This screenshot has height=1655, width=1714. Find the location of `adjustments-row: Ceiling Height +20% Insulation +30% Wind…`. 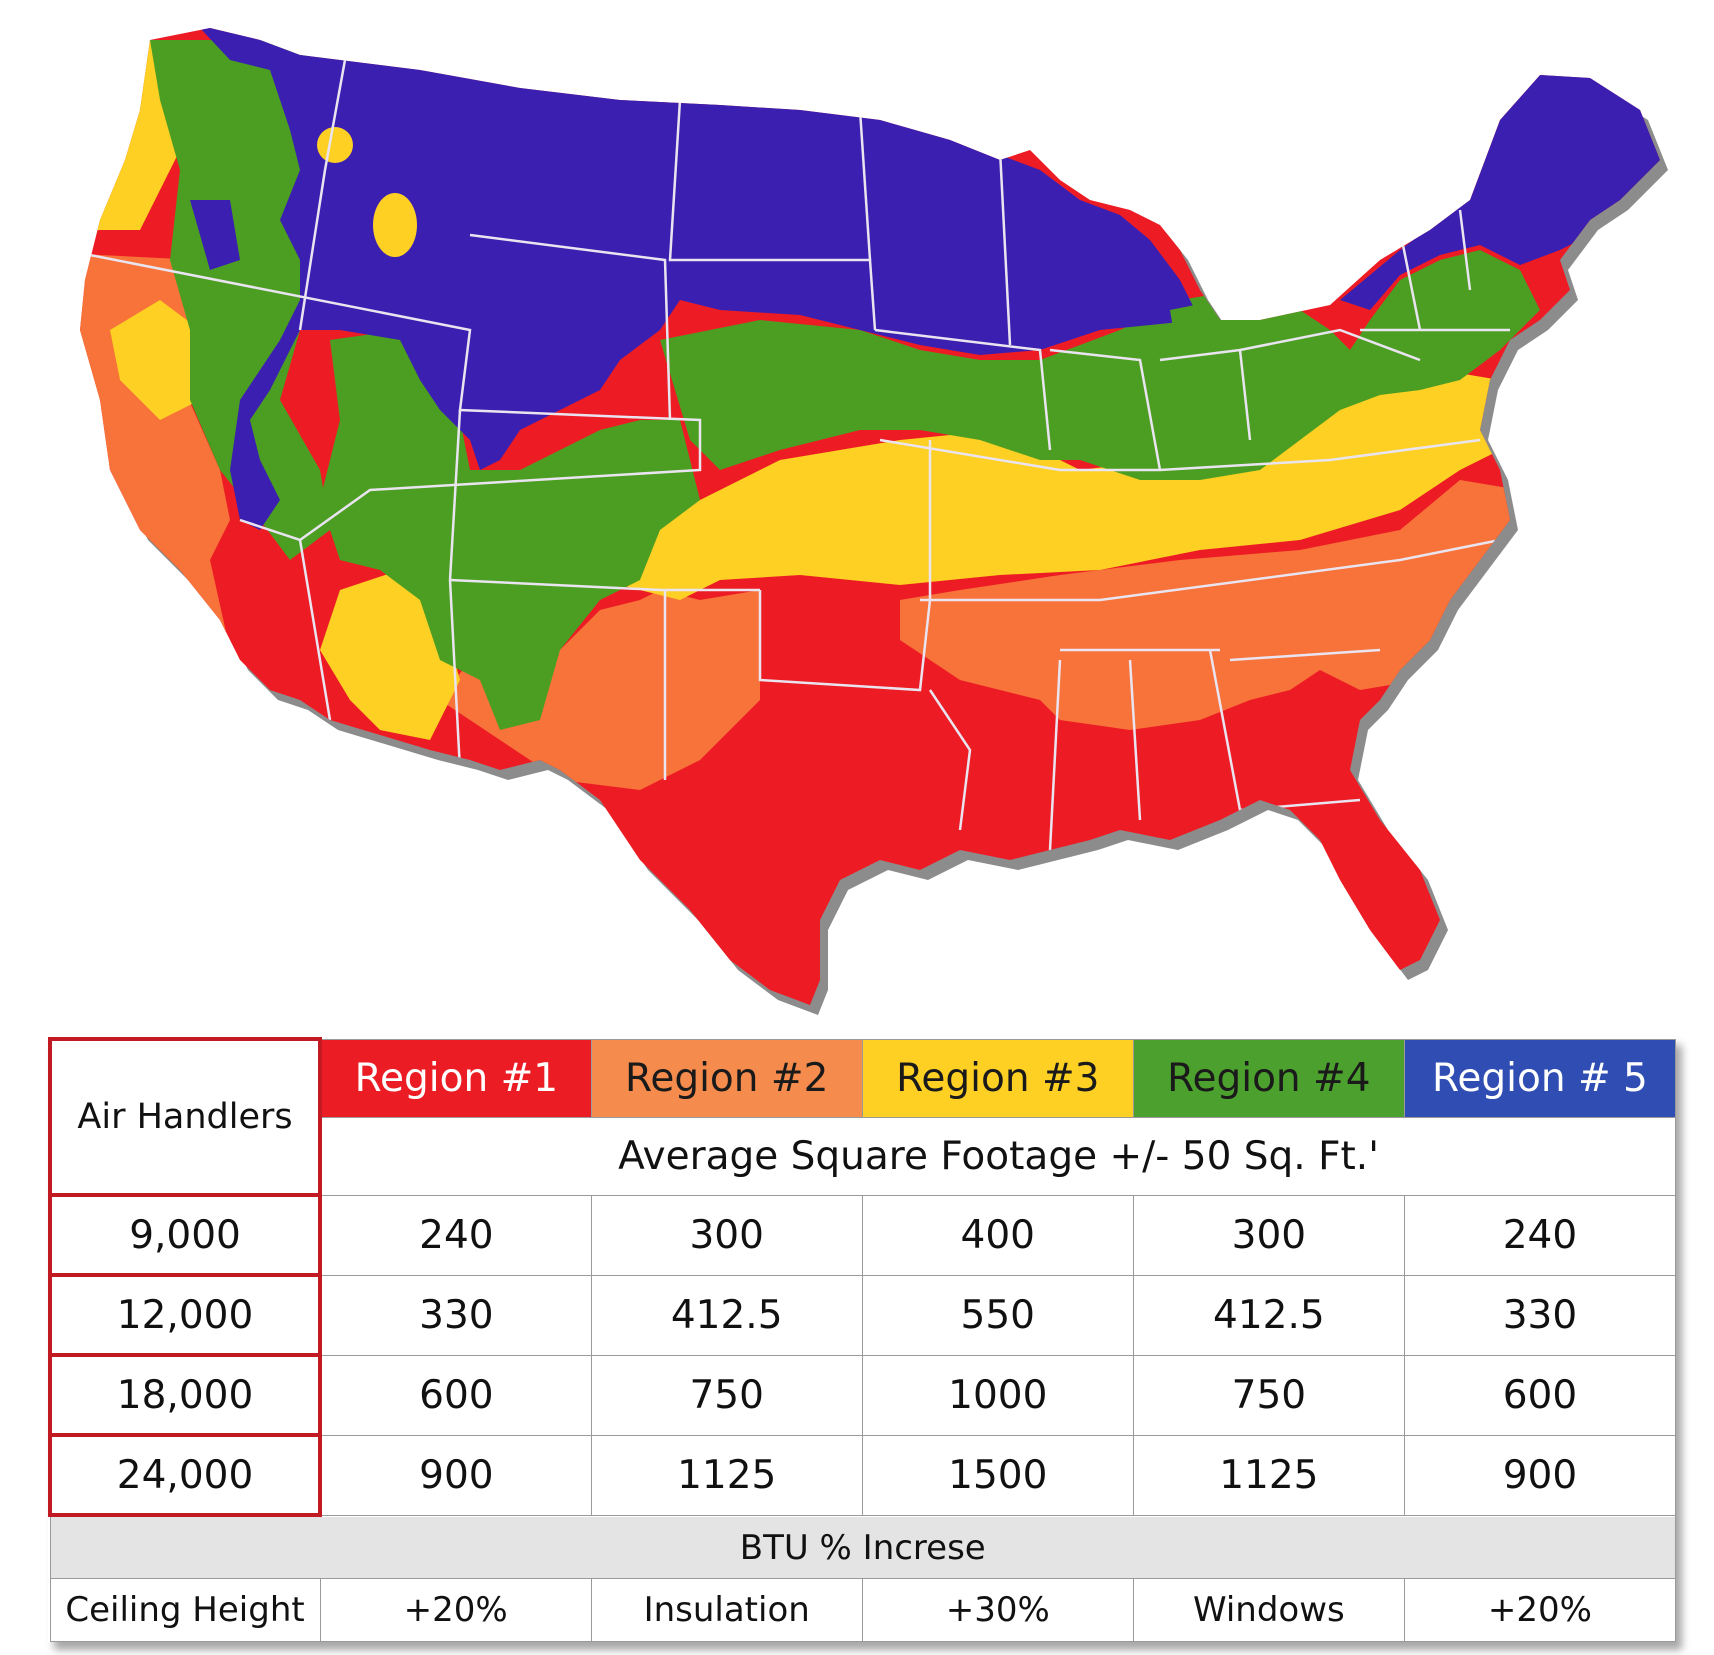

adjustments-row: Ceiling Height +20% Insulation +30% Wind… is located at coordinates (863, 1610).